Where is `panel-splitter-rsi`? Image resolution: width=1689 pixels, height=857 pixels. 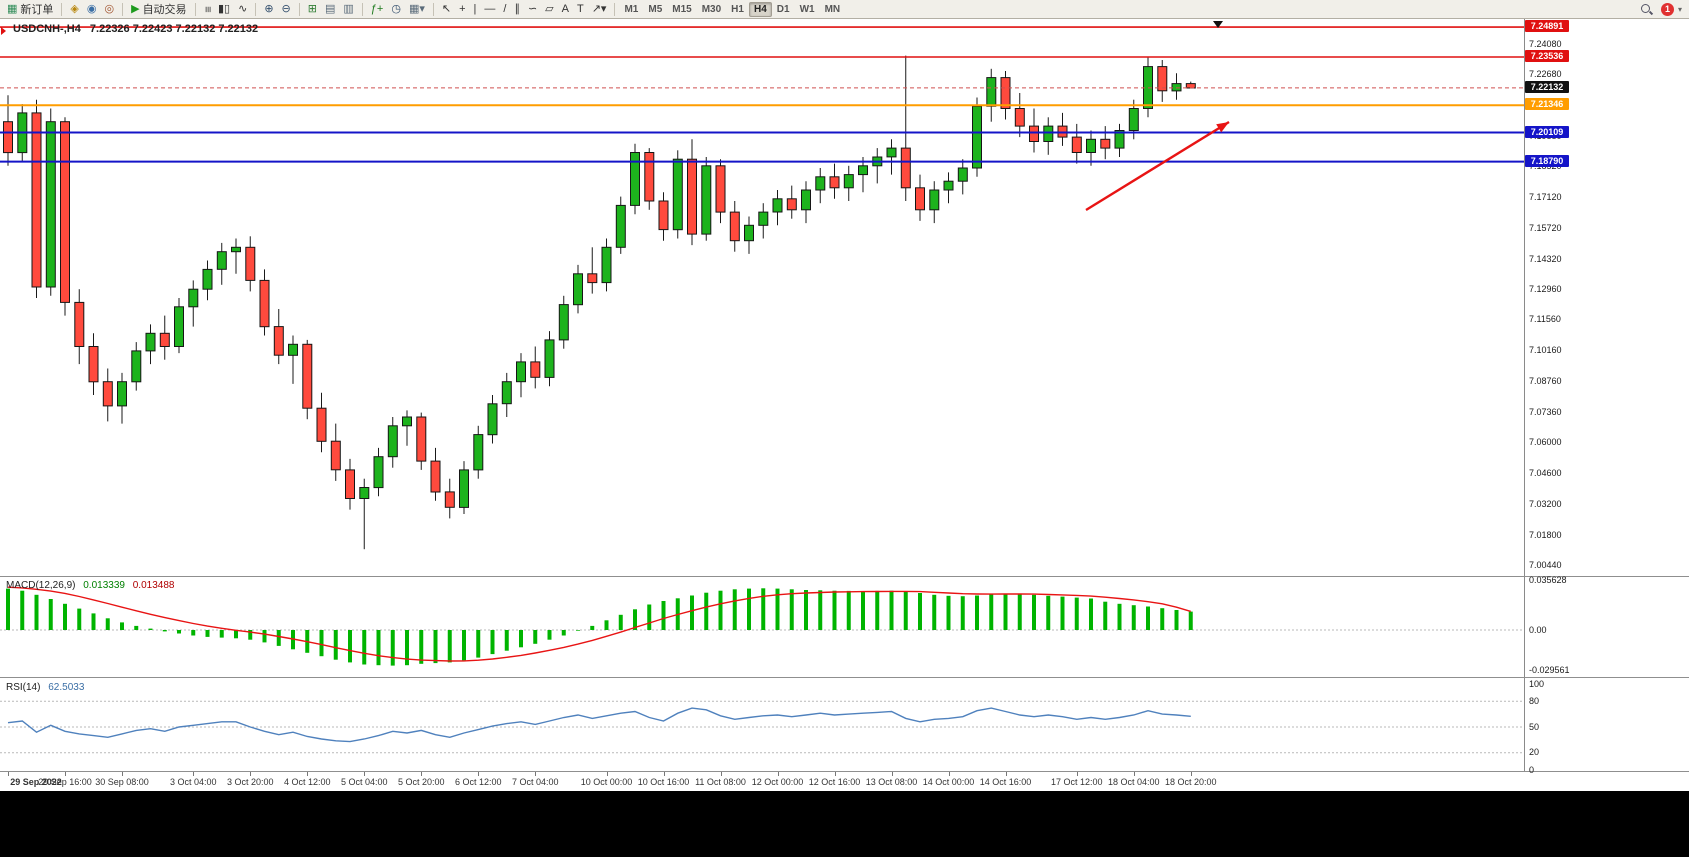 panel-splitter-rsi is located at coordinates (844, 677).